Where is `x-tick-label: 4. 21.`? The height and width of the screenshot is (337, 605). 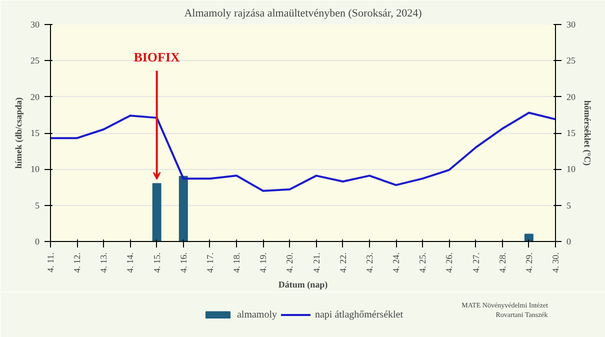
x-tick-label: 4. 21. is located at coordinates (316, 262).